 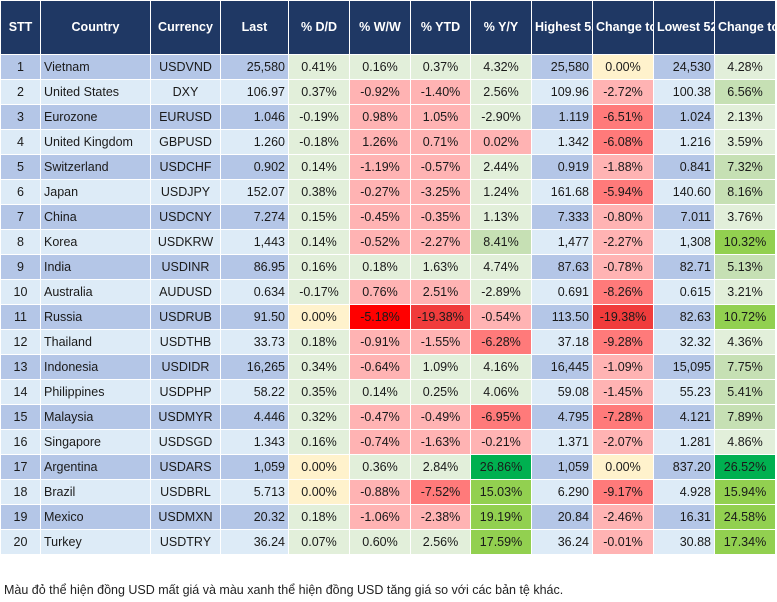 I want to click on cell-country: Eurozone, so click(x=95, y=117).